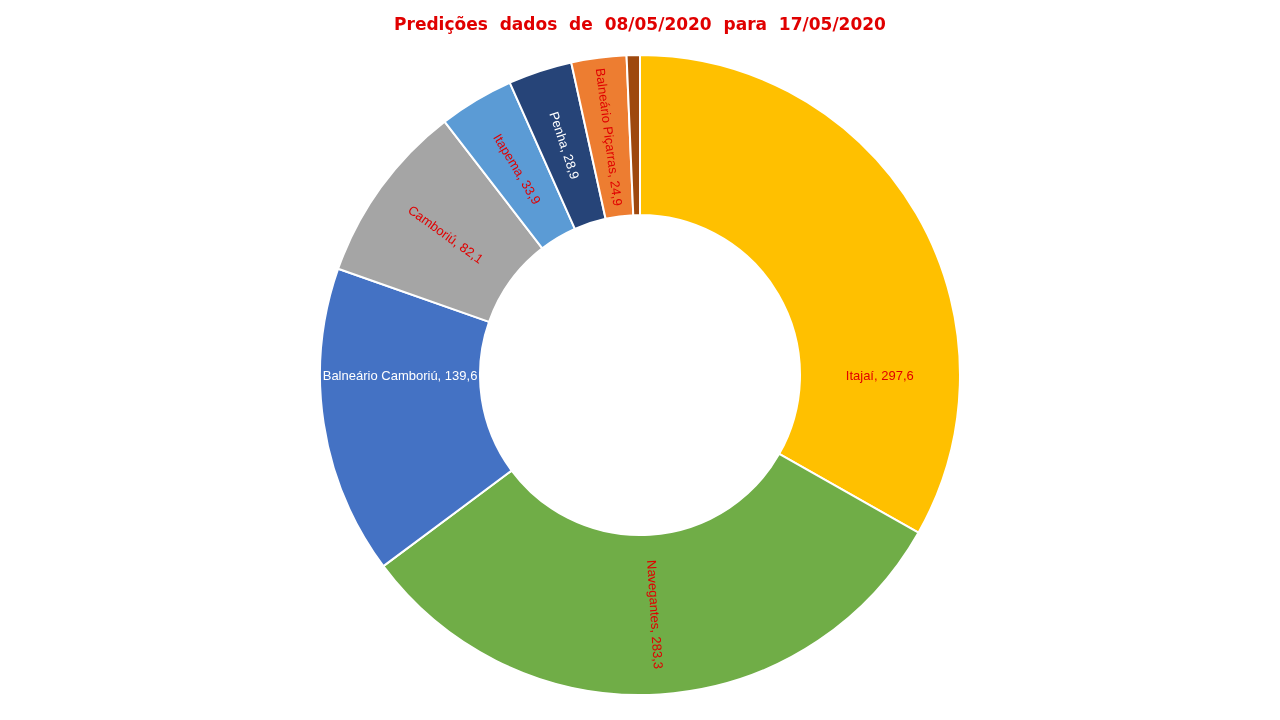  Describe the element at coordinates (640, 23) in the screenshot. I see `chart-title: Predições dados de 08/05/2020 para 17/05/2020` at that location.